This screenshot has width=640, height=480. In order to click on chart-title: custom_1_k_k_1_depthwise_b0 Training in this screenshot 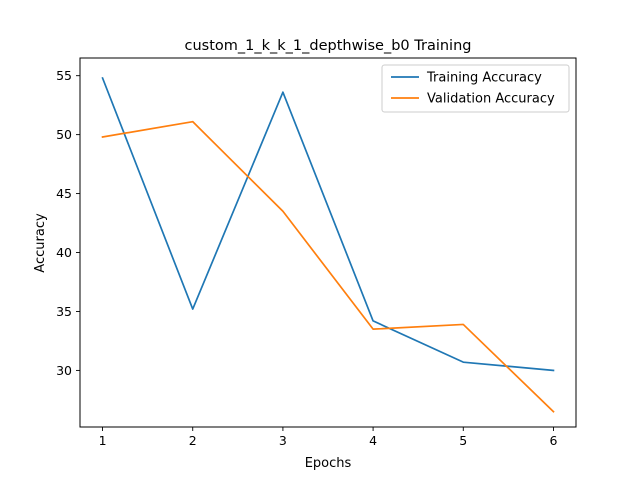, I will do `click(328, 46)`.